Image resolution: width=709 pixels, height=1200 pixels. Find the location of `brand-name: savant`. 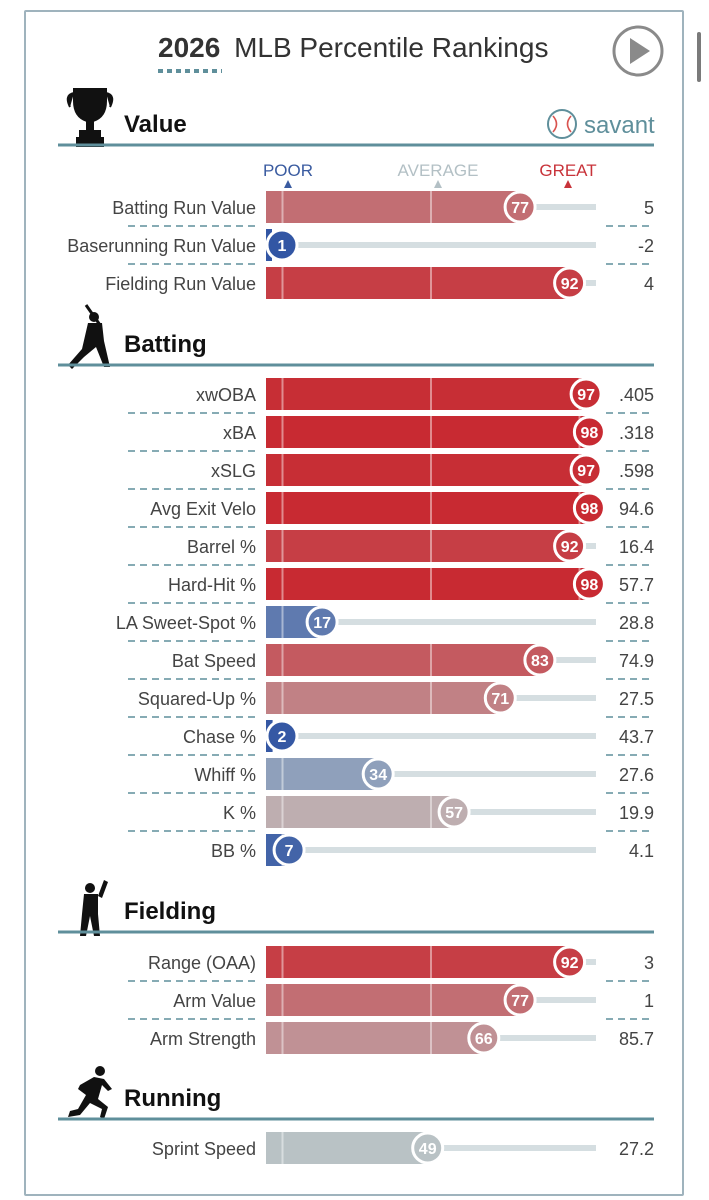

brand-name: savant is located at coordinates (619, 125).